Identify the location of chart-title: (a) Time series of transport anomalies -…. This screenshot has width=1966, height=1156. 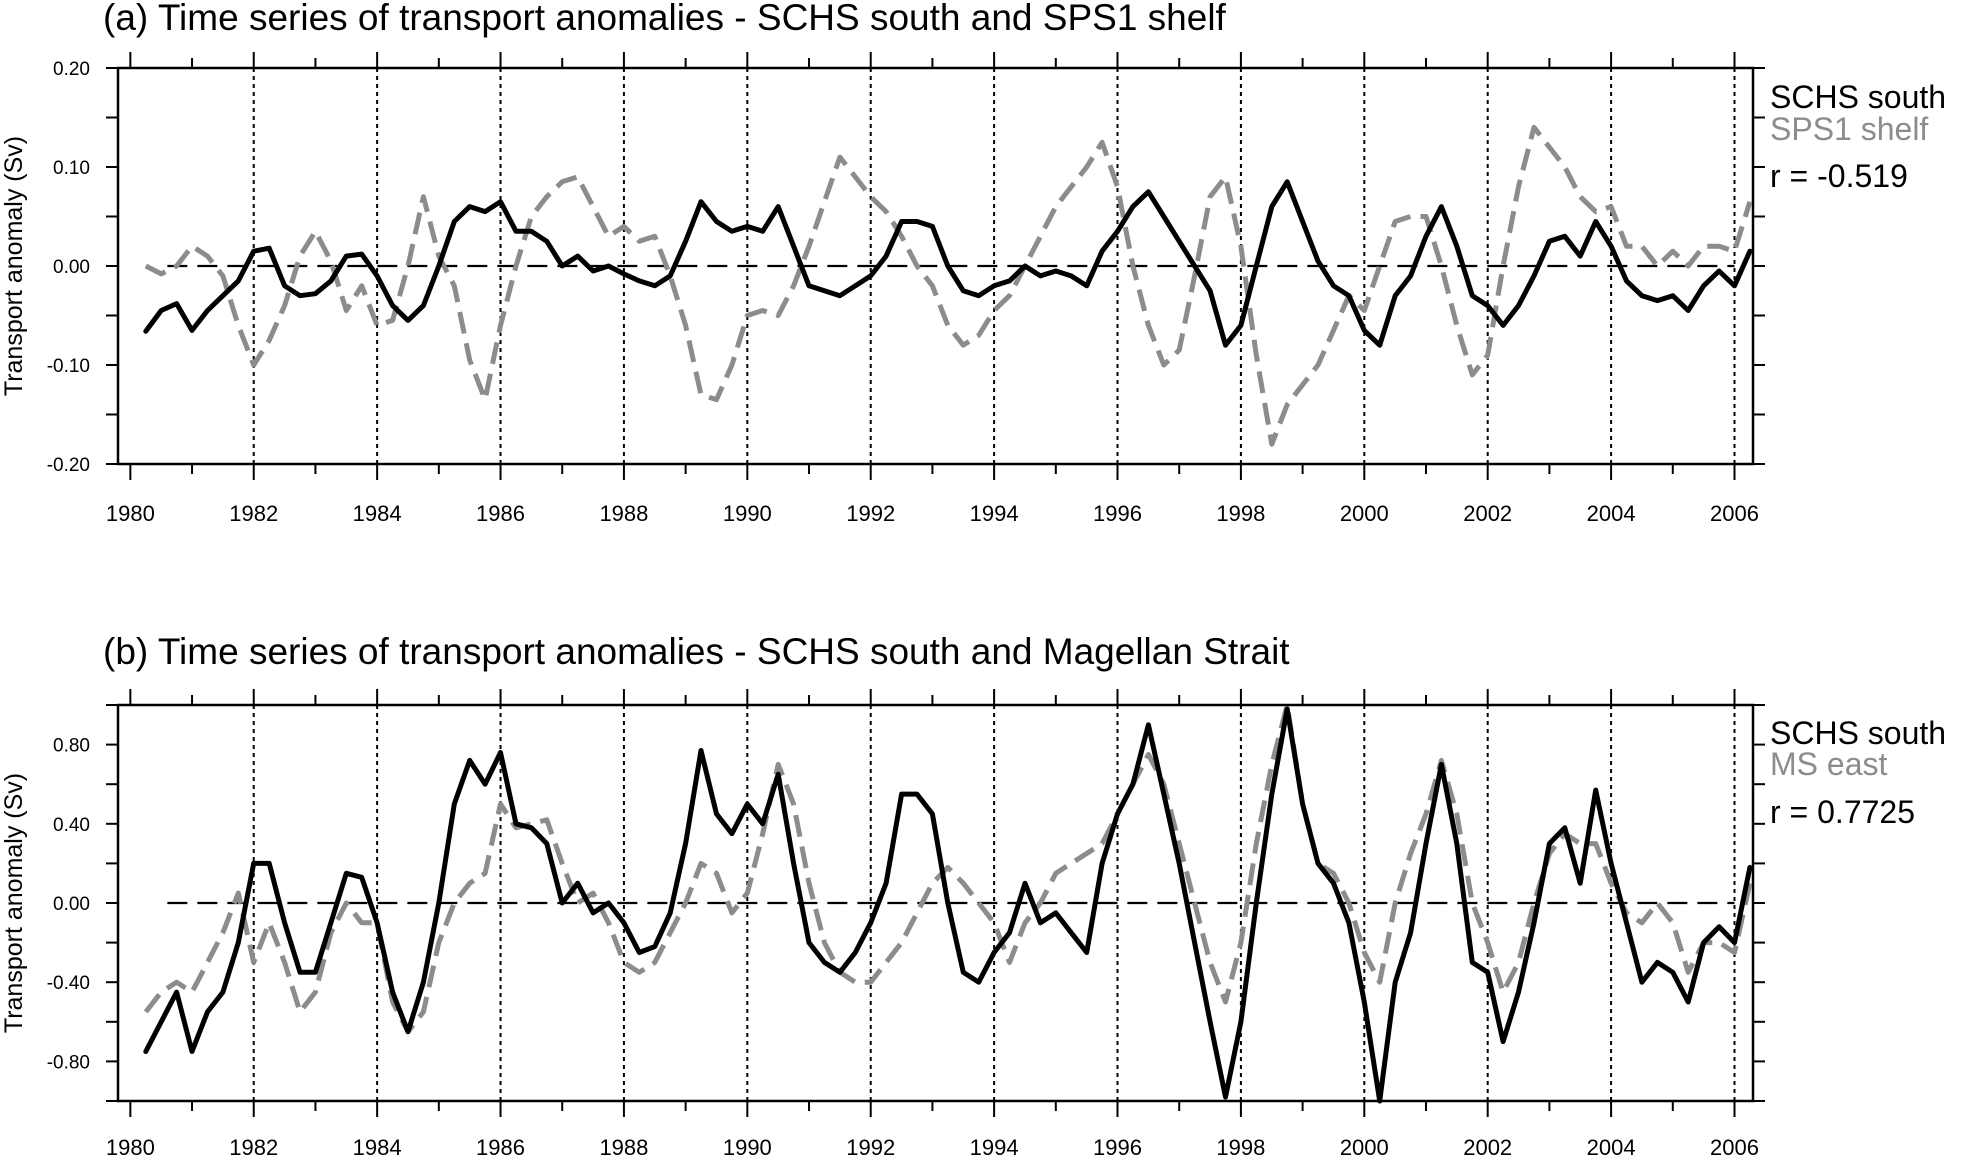
(665, 19).